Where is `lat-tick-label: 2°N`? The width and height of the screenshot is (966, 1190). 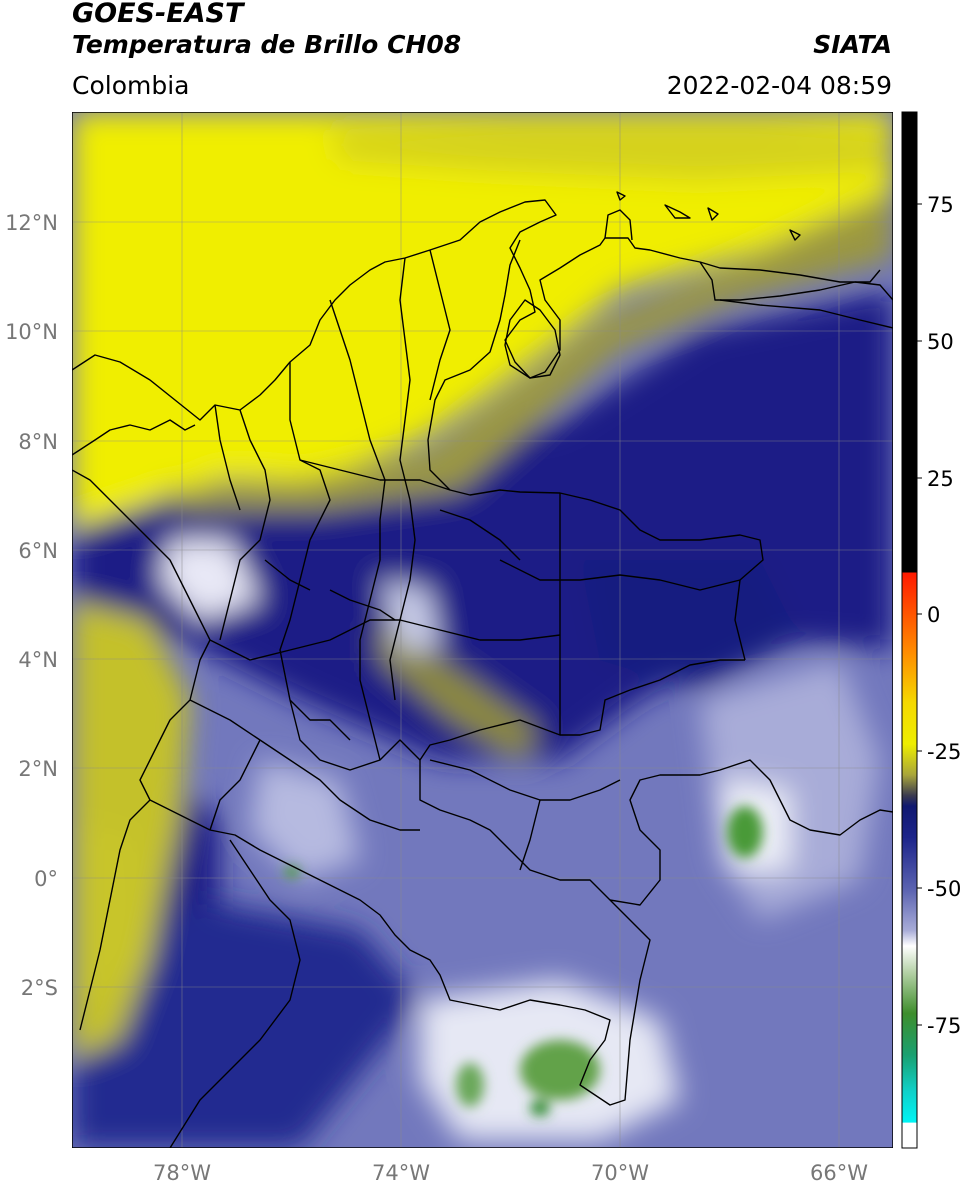
lat-tick-label: 2°N is located at coordinates (38, 769).